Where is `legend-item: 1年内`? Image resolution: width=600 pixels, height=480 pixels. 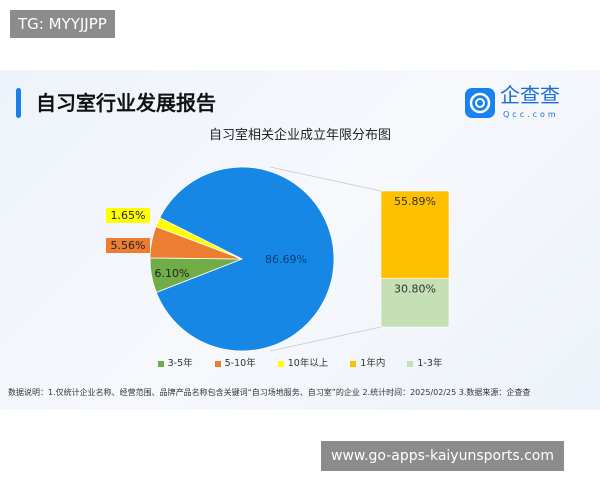
legend-item: 1年内 is located at coordinates (367, 364).